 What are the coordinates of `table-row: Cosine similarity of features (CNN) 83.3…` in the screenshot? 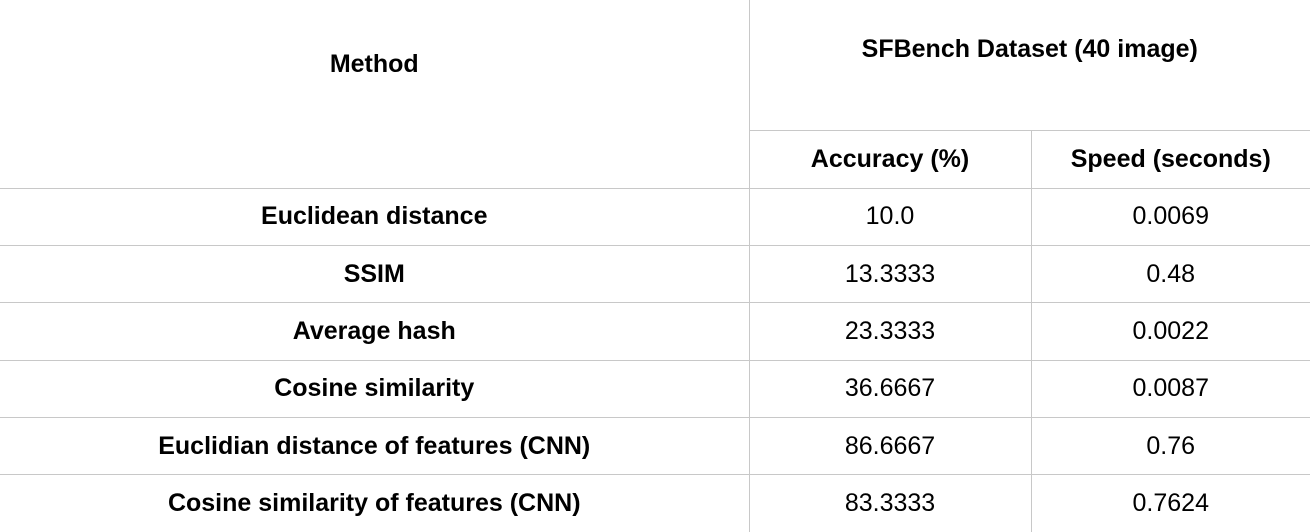 It's located at (655, 503).